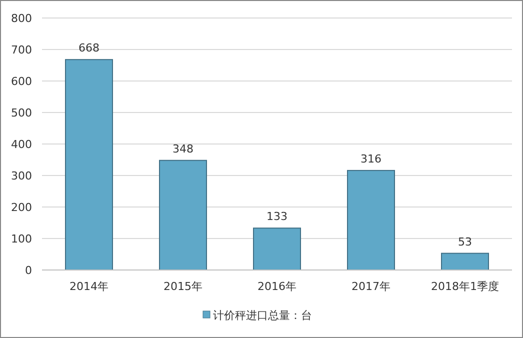  Describe the element at coordinates (21, 239) in the screenshot. I see `y-tick-label: 100` at that location.